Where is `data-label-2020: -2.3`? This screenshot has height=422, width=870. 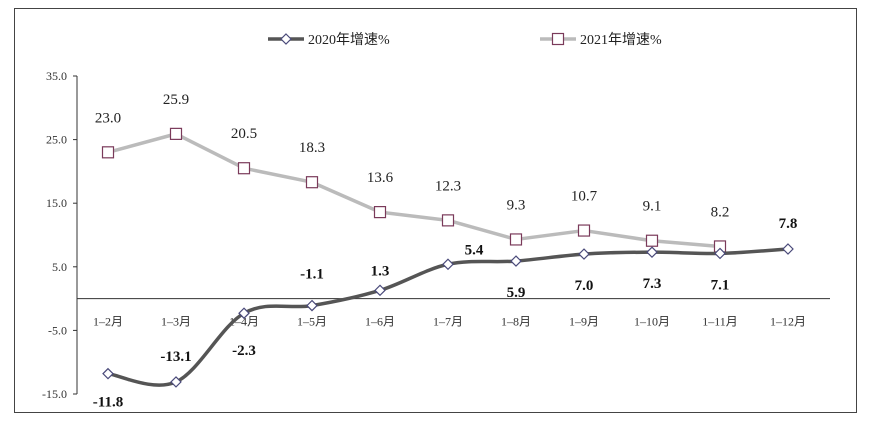
data-label-2020: -2.3 is located at coordinates (244, 351).